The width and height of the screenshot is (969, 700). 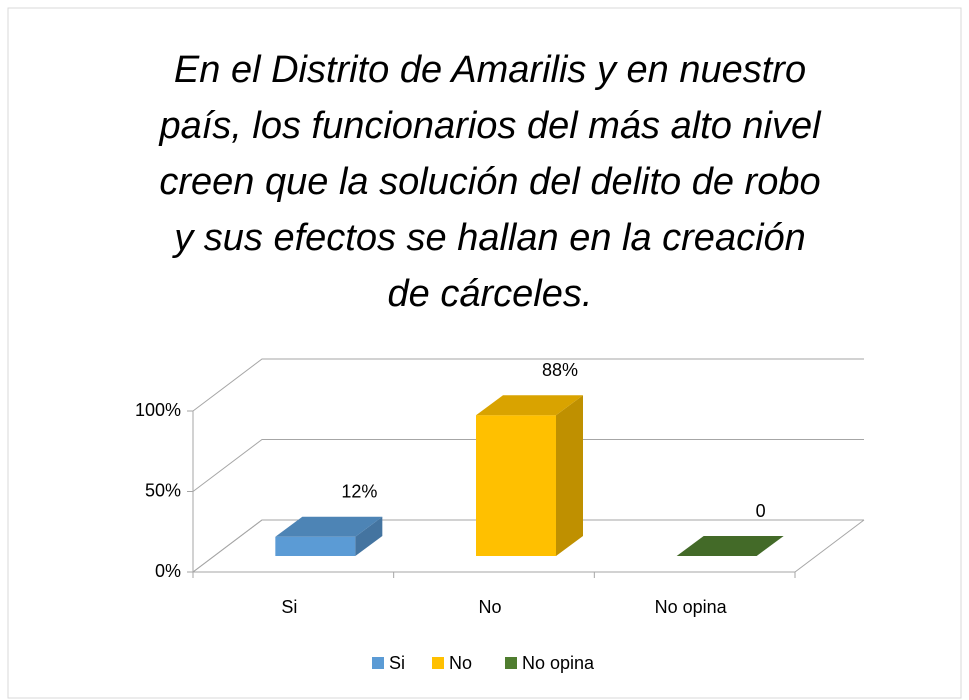 What do you see at coordinates (460, 663) in the screenshot?
I see `legend-label: No` at bounding box center [460, 663].